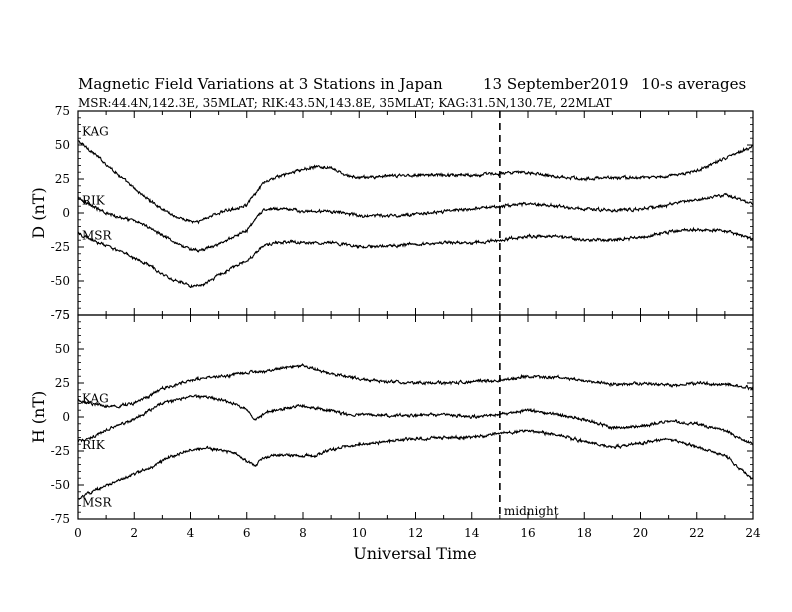  Describe the element at coordinates (62, 383) in the screenshot. I see `ytick-label-H-2: 25` at that location.